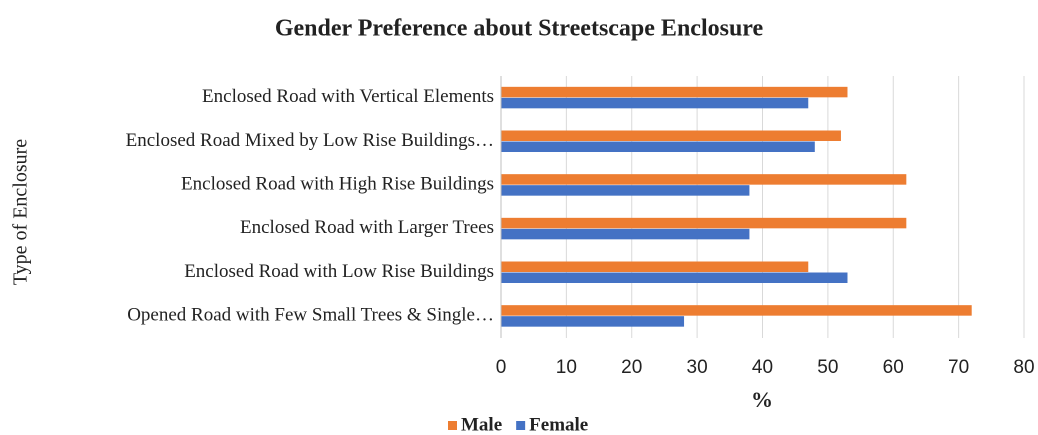 This screenshot has height=435, width=1038. What do you see at coordinates (762, 367) in the screenshot?
I see `x-tick-label: 40` at bounding box center [762, 367].